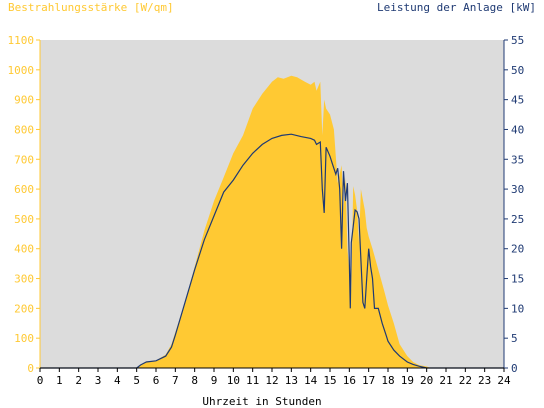 The width and height of the screenshot is (544, 408). Describe the element at coordinates (24, 189) in the screenshot. I see `left-tick-label: 600` at that location.